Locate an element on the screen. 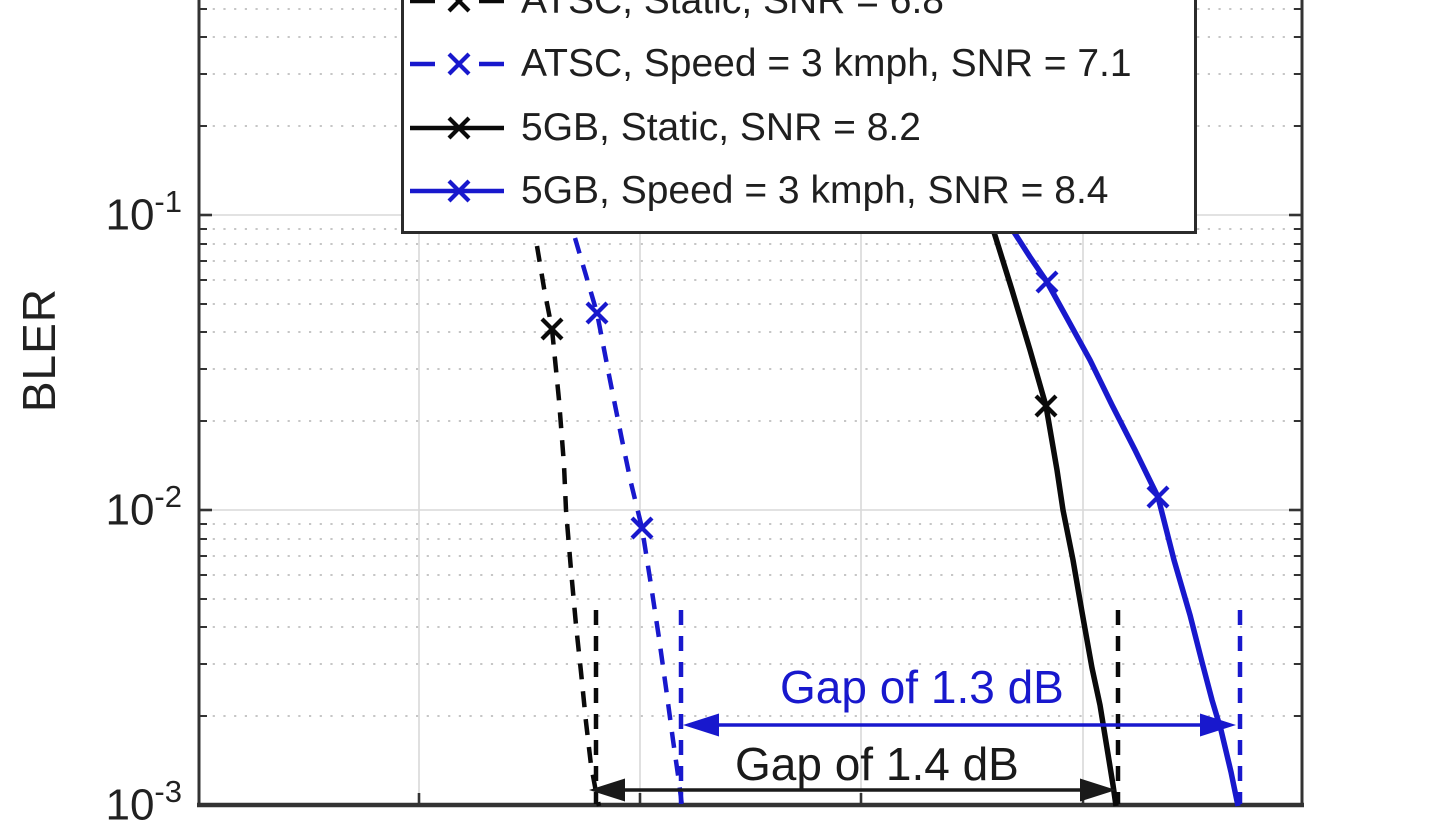  legend-entry-atsc-static: ATSC, Static, SNR = 6.8 is located at coordinates (675, 16).